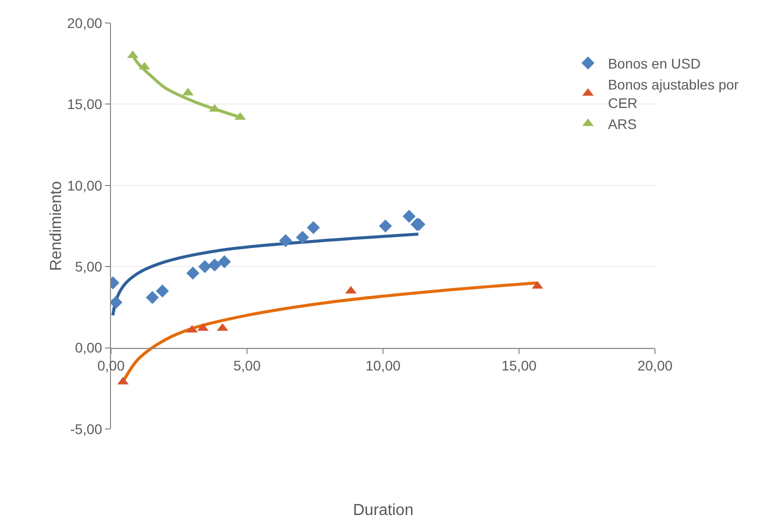 The image size is (757, 519). I want to click on legend-label: Bonos en USD, so click(654, 63).